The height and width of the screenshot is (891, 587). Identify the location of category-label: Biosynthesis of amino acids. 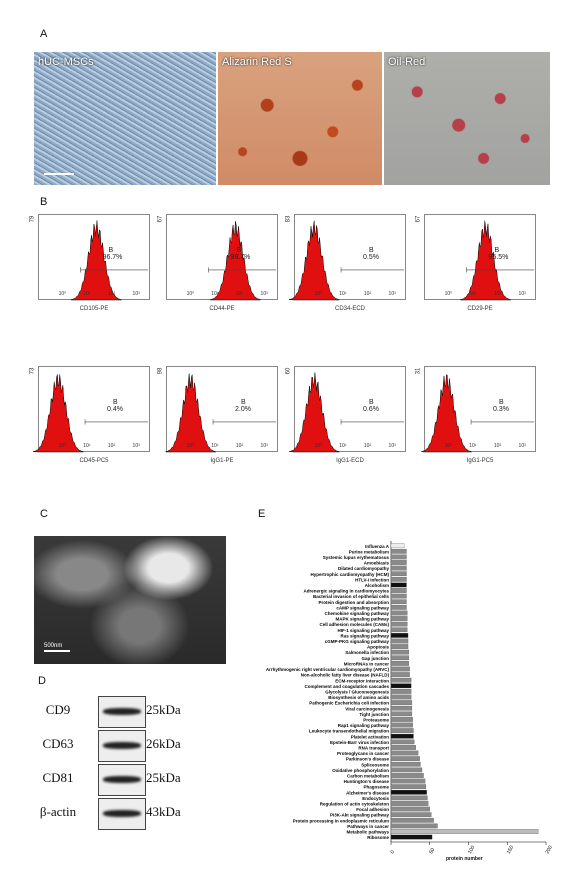
(358, 697).